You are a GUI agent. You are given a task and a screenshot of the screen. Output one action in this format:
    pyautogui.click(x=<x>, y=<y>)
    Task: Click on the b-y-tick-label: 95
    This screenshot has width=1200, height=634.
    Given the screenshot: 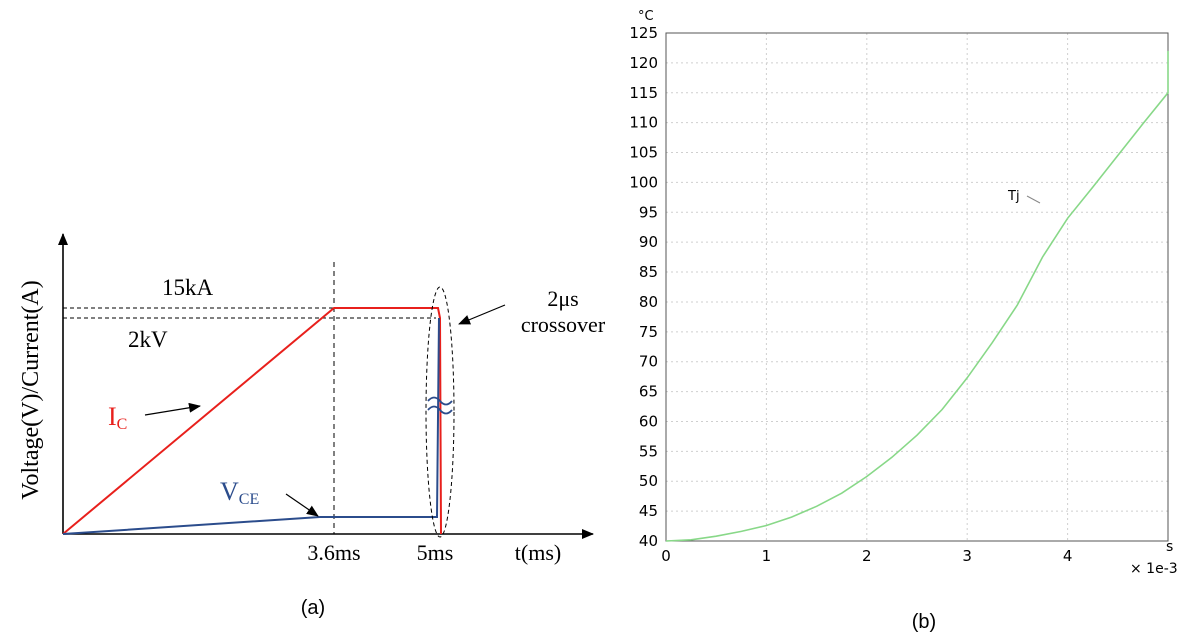 What is the action you would take?
    pyautogui.click(x=648, y=212)
    